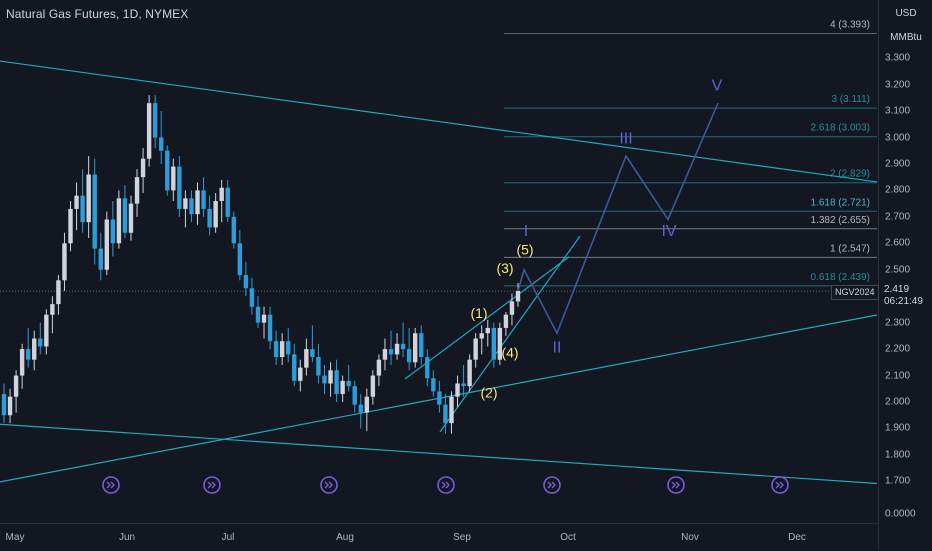 This screenshot has height=551, width=932. I want to click on fib-level-label: 1.618 (2.721), so click(841, 202).